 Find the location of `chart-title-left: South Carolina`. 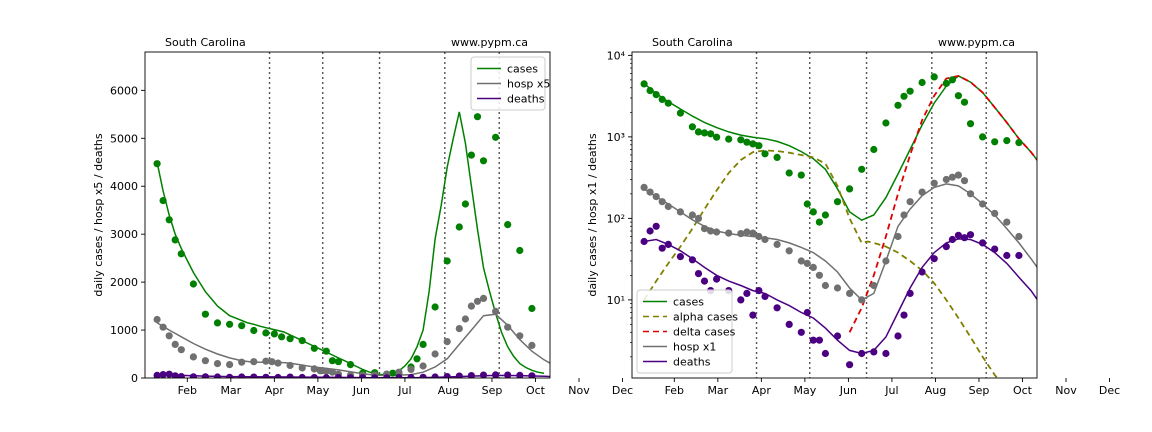

chart-title-left: South Carolina is located at coordinates (205, 42).